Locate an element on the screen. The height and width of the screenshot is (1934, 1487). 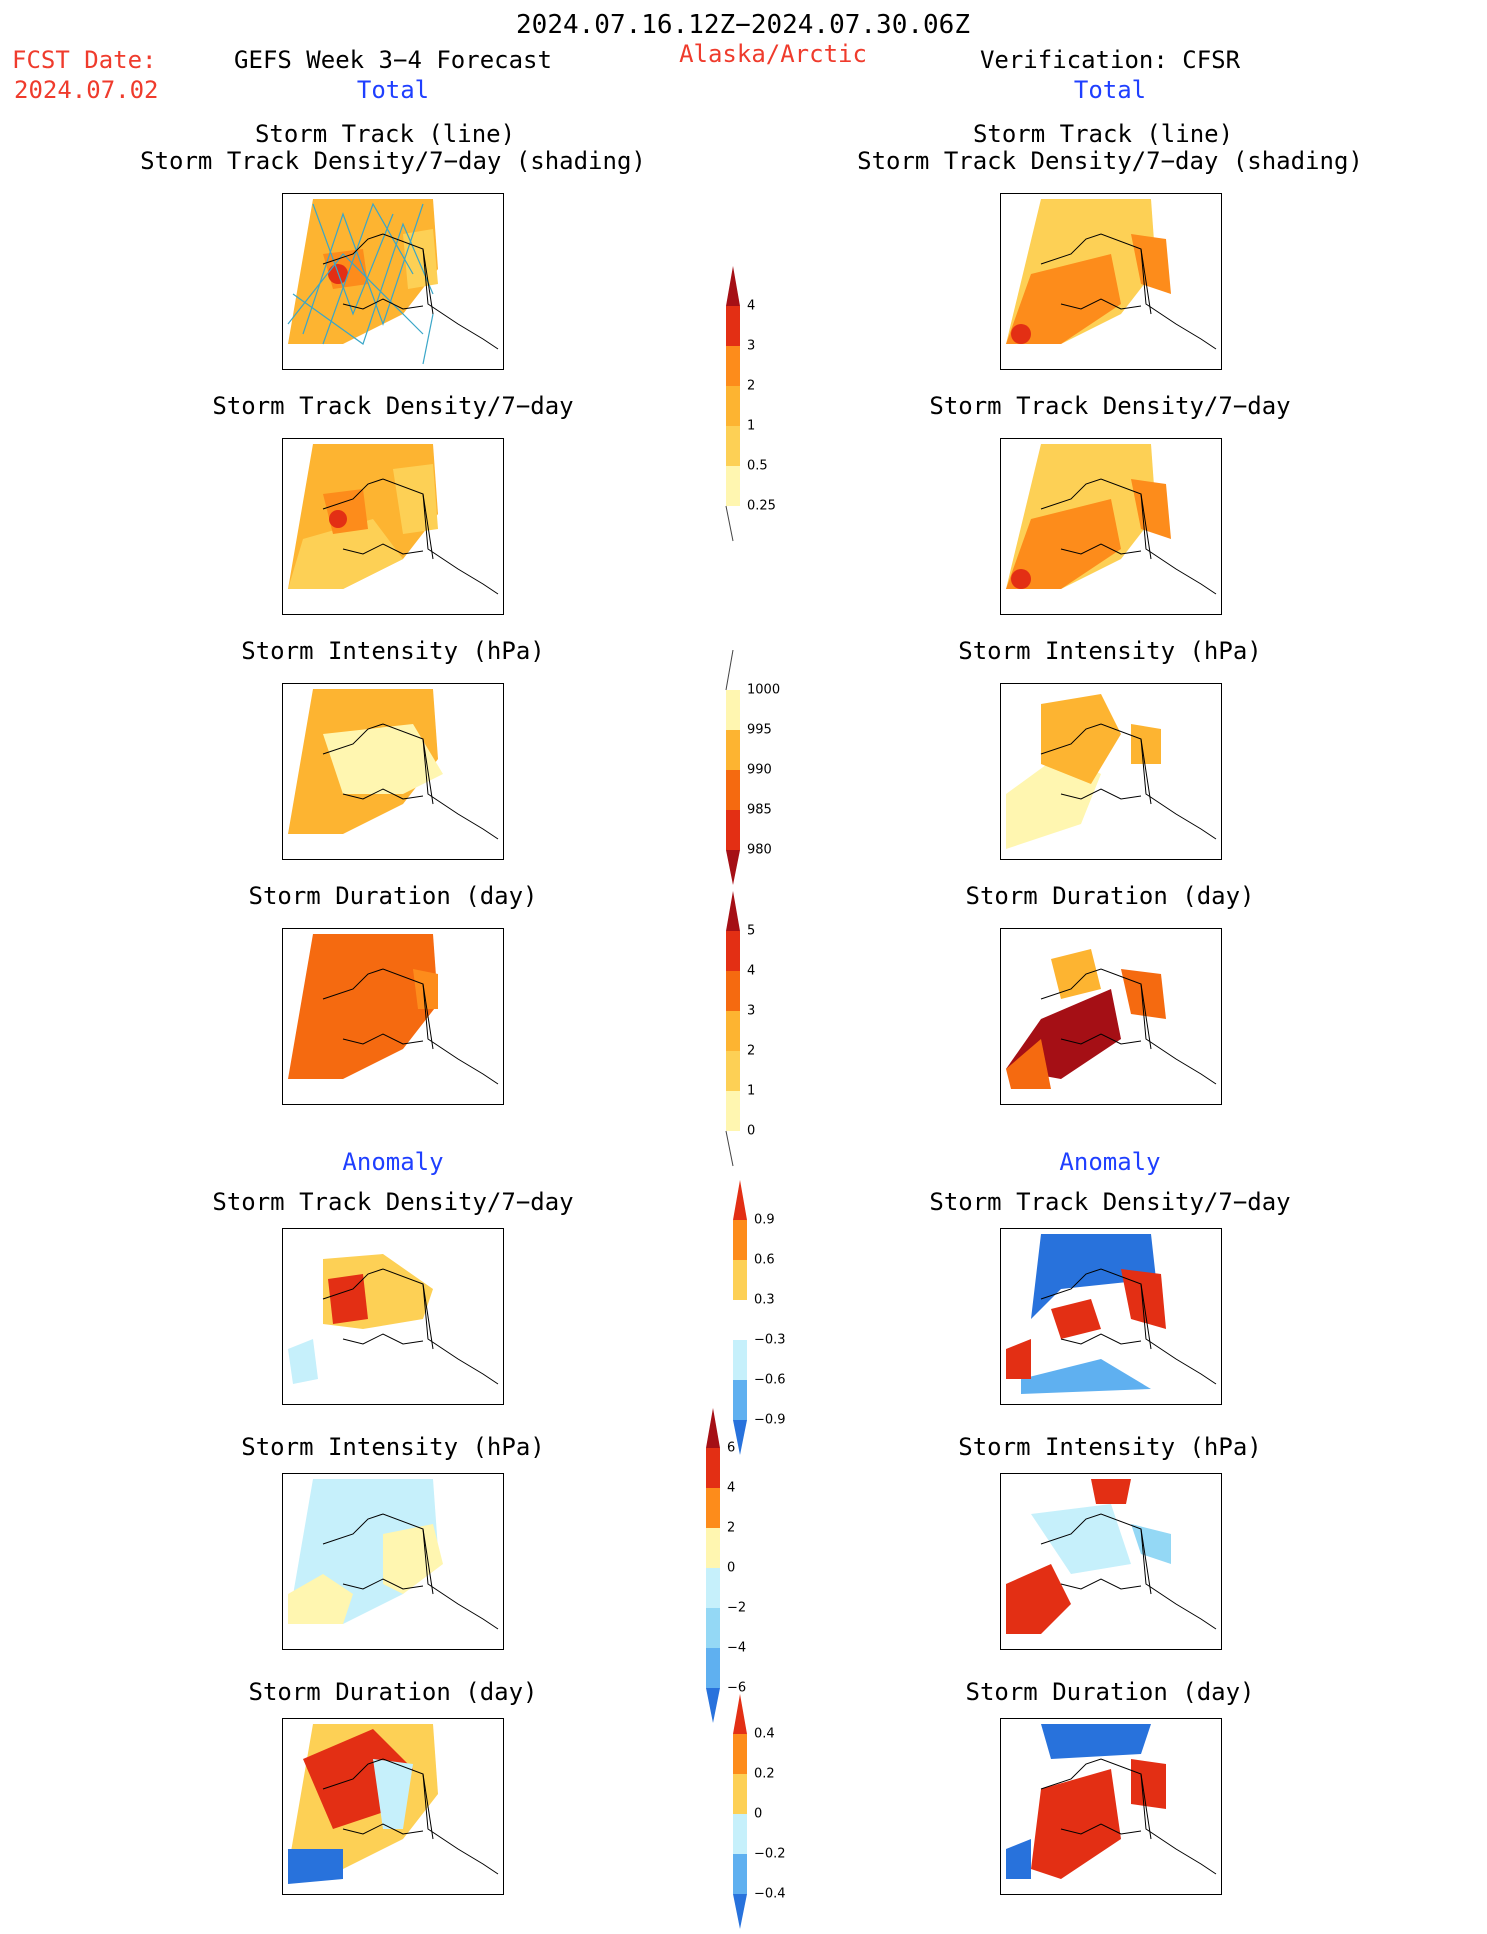
cb1-label-0: 4 is located at coordinates (751, 306).